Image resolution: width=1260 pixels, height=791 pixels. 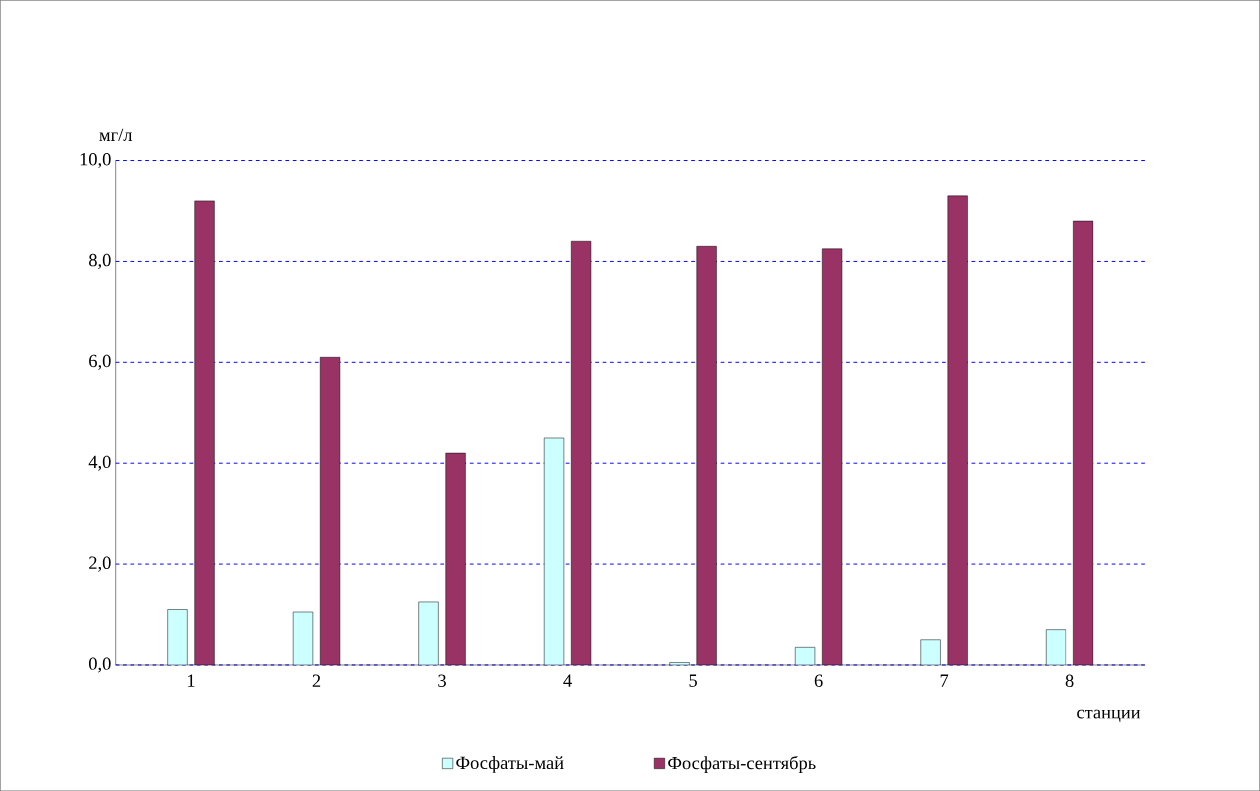 What do you see at coordinates (100, 261) in the screenshot?
I see `y-tick-label: 8,0` at bounding box center [100, 261].